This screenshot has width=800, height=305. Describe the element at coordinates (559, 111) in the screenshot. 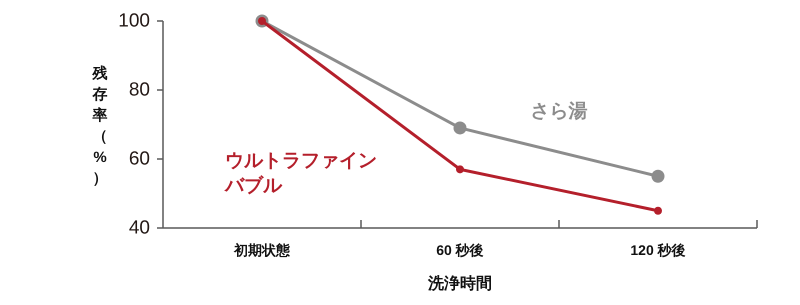

I see `series-label: さら湯` at that location.